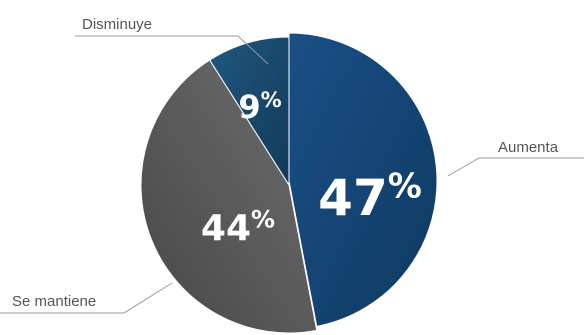  I want to click on slice-value-number-se-mantiene: 44, so click(226, 228).